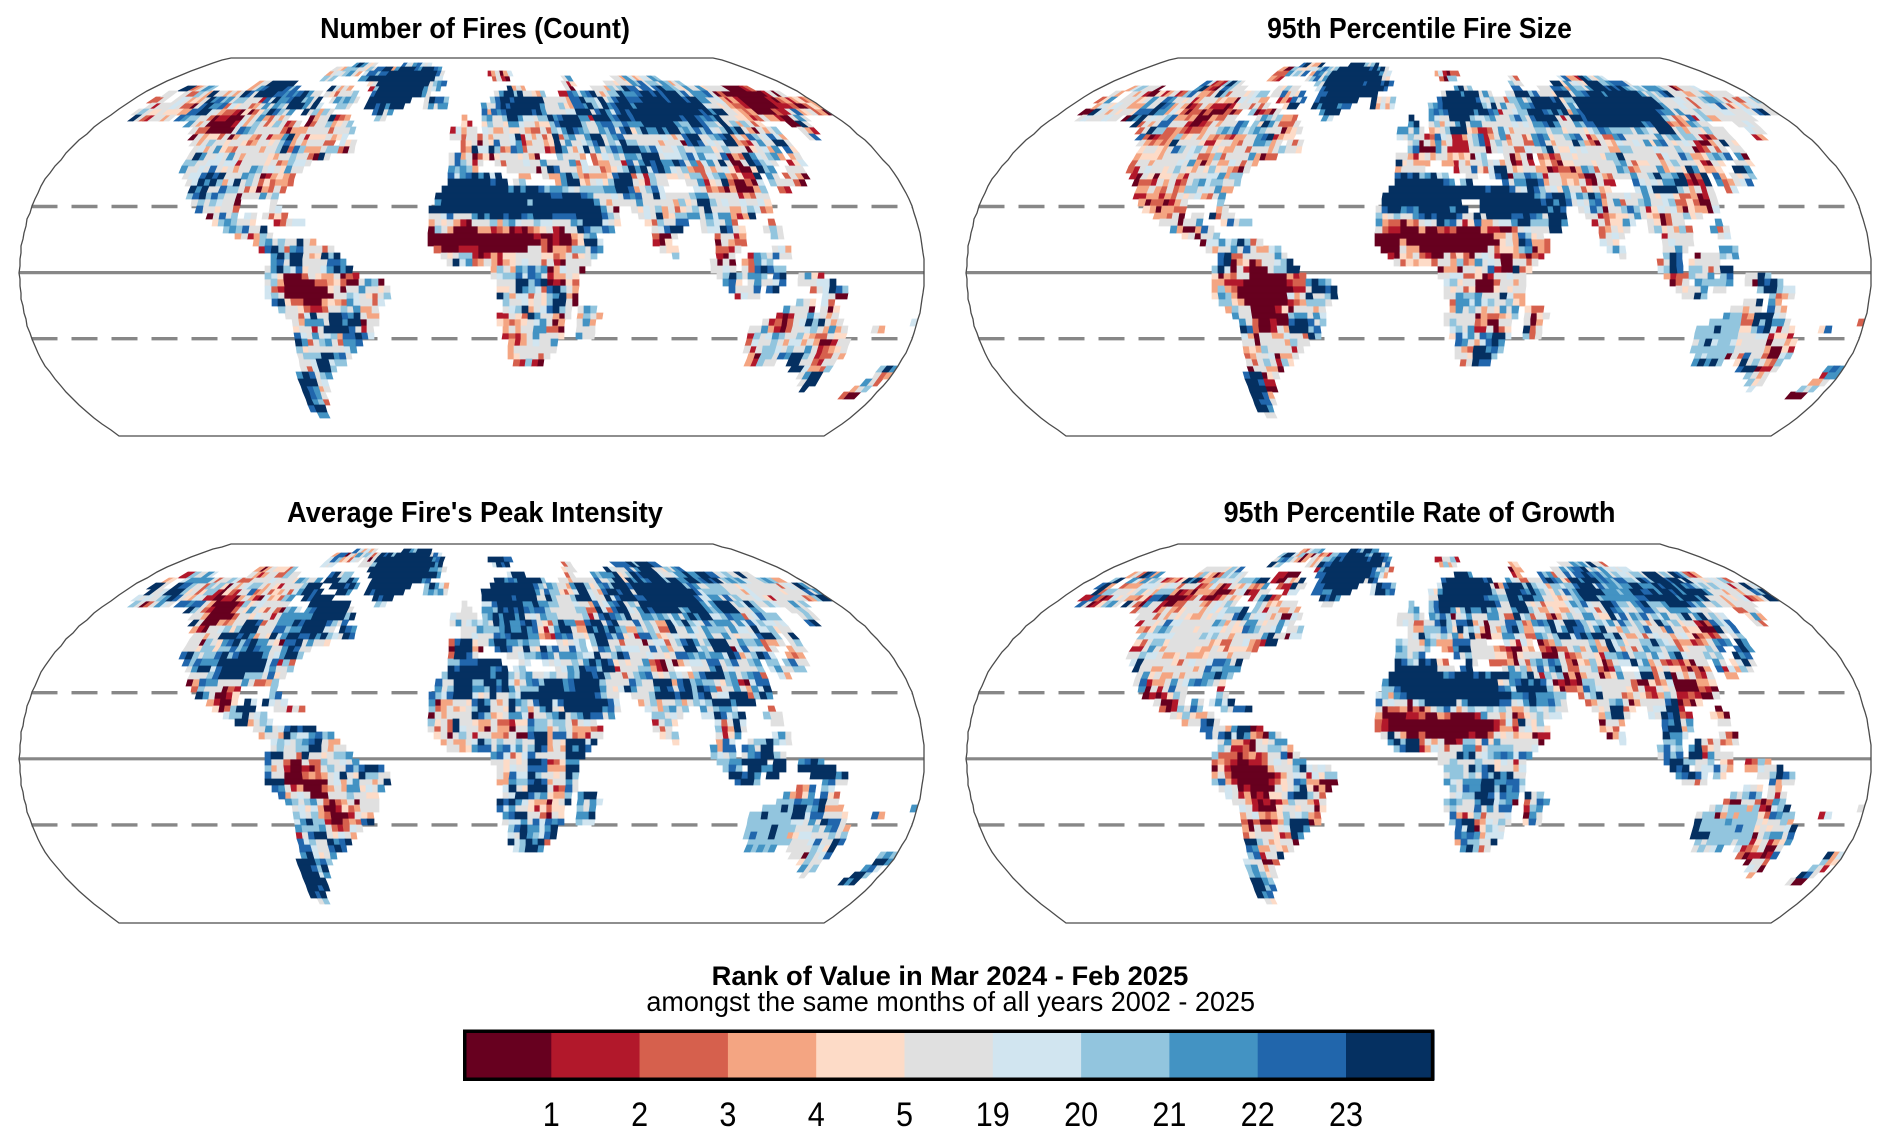  What do you see at coordinates (1081, 1115) in the screenshot?
I see `svg-text: 20` at bounding box center [1081, 1115].